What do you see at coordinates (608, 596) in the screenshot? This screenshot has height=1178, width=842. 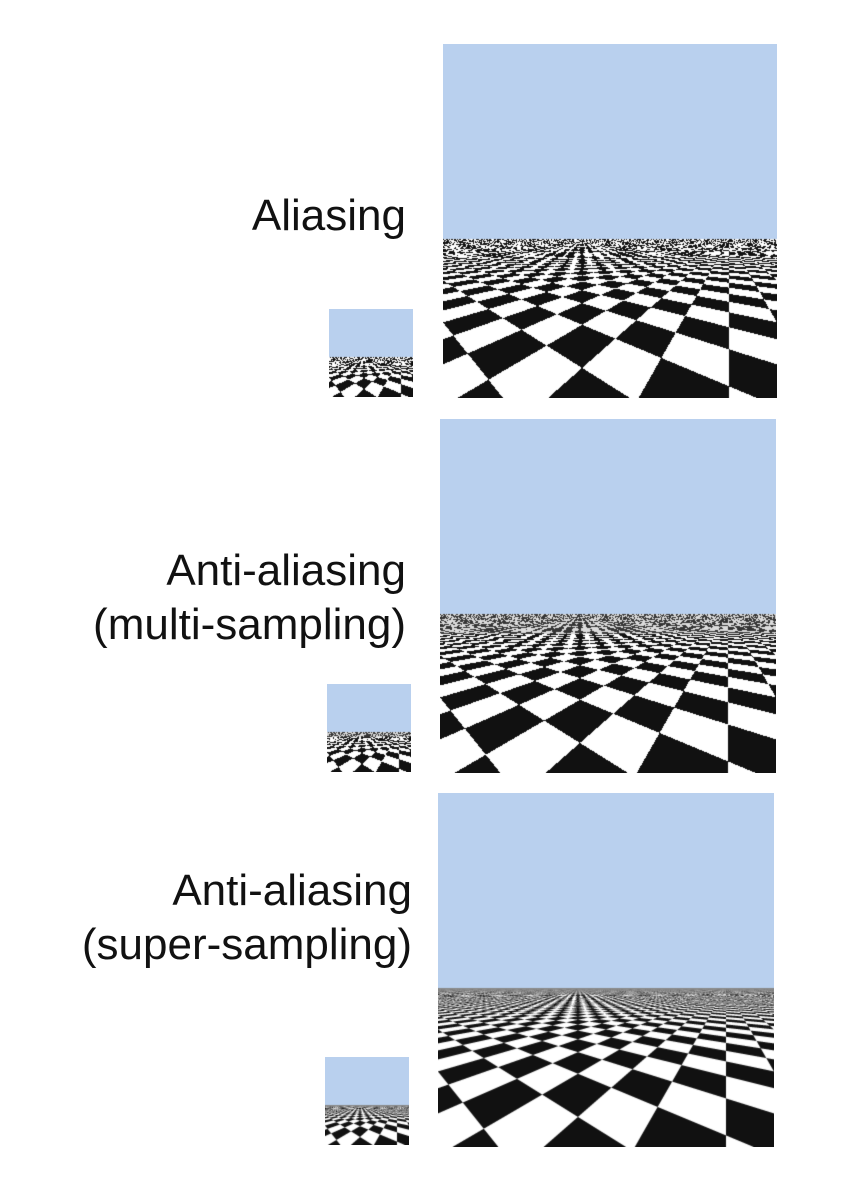 I see `large-checkerboard-multisampling` at bounding box center [608, 596].